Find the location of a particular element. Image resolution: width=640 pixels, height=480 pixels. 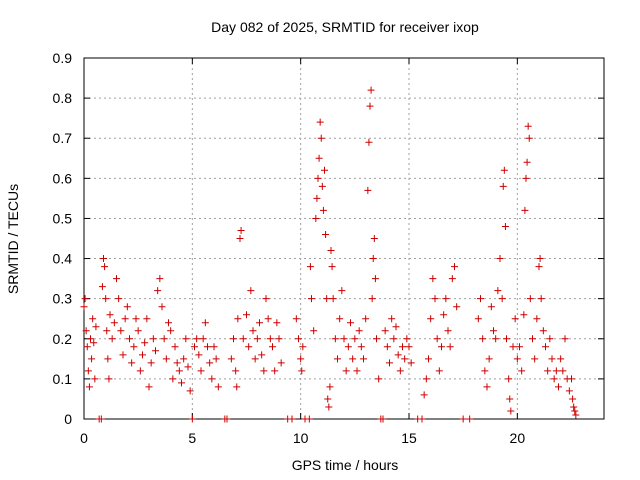

x-tick-label: 0 is located at coordinates (84, 438).